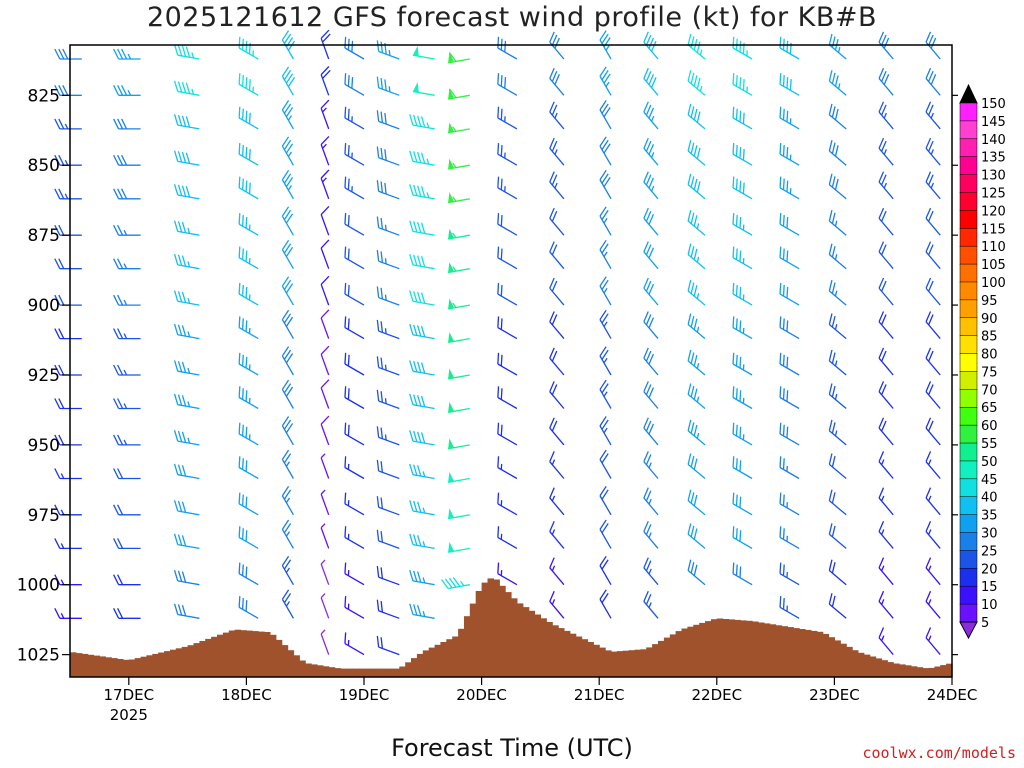 The image size is (1024, 768). What do you see at coordinates (989, 569) in the screenshot?
I see `legend-label: 20` at bounding box center [989, 569].